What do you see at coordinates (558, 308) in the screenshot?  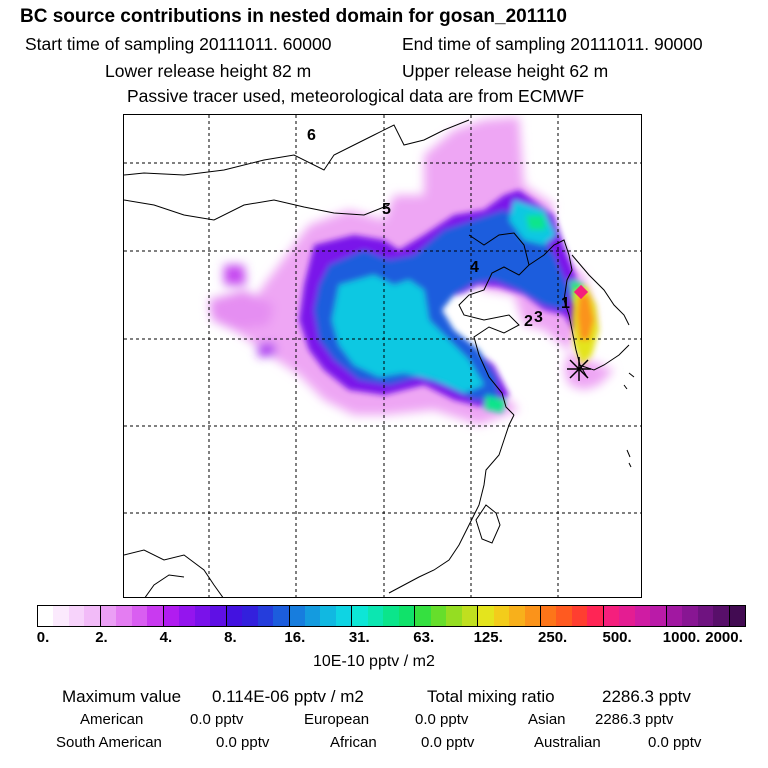 I see `liaodong-coast` at bounding box center [558, 308].